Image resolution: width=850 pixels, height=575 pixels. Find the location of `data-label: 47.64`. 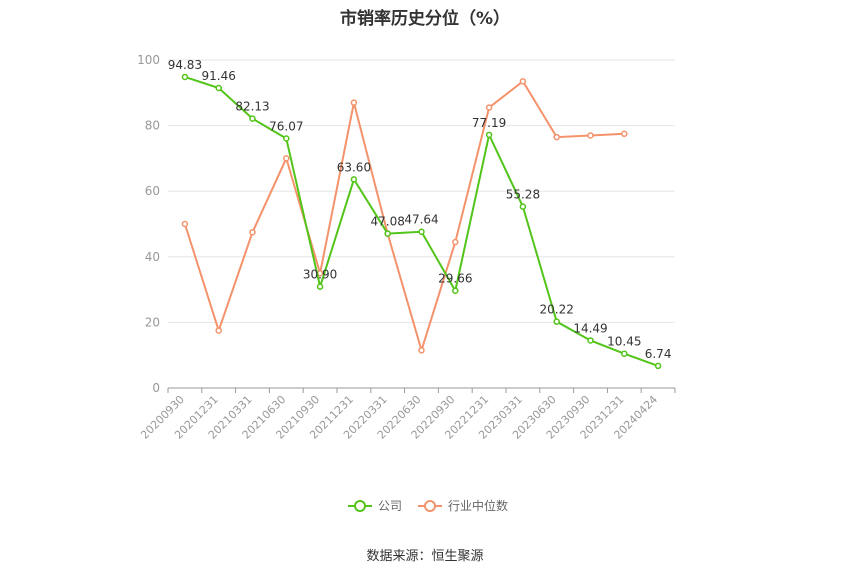

data-label: 47.64 is located at coordinates (421, 220).